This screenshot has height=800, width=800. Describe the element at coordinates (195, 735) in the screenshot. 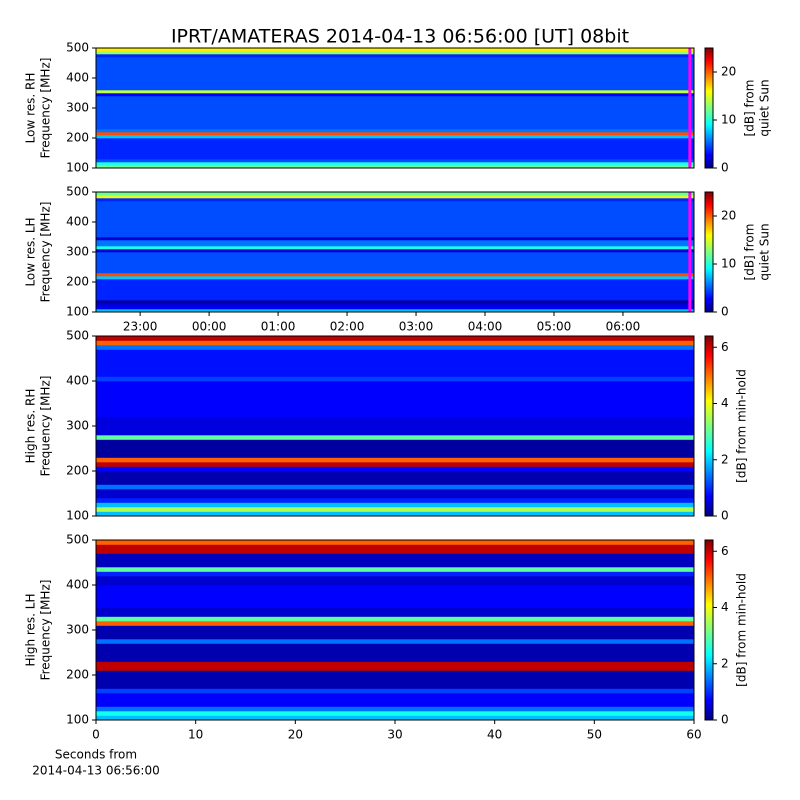

I see `x-tick-label: 10` at that location.